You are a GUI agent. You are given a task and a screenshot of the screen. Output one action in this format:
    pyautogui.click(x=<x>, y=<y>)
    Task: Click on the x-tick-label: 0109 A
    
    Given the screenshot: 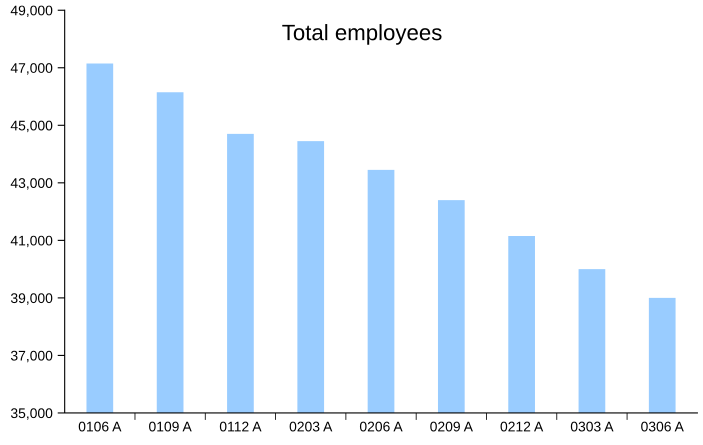 What is the action you would take?
    pyautogui.click(x=170, y=427)
    